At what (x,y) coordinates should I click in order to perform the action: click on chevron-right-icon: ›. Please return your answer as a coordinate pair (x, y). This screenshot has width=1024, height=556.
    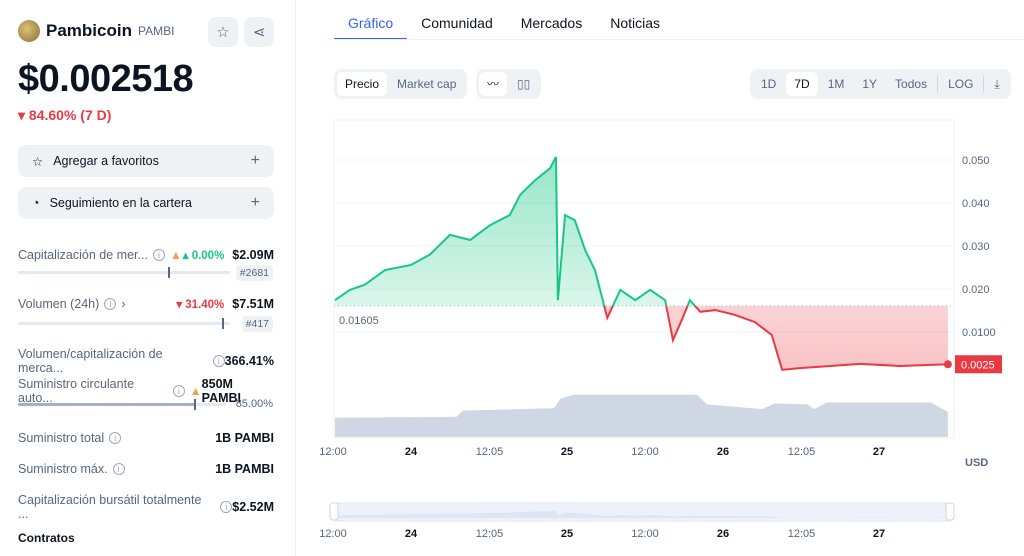
    Looking at the image, I should click on (123, 304).